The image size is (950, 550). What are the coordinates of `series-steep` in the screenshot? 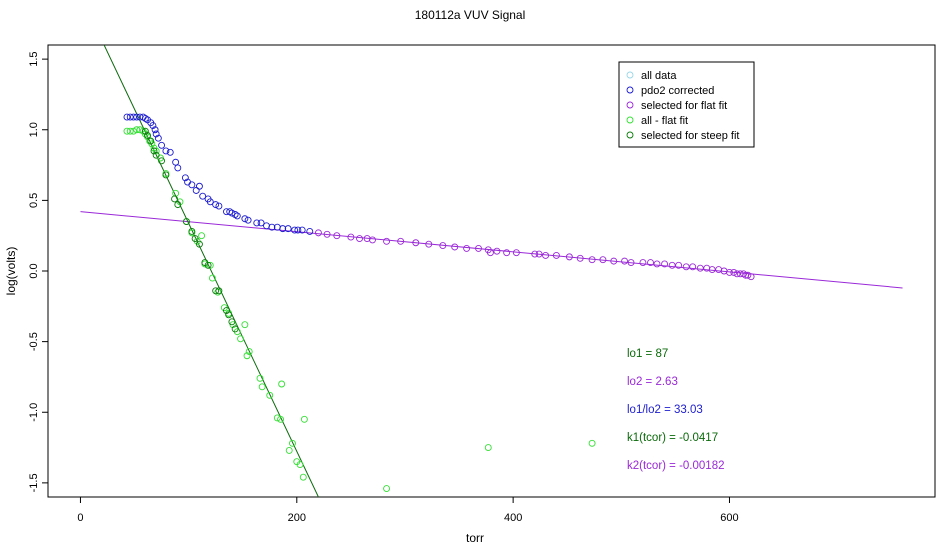 It's located at (190, 230).